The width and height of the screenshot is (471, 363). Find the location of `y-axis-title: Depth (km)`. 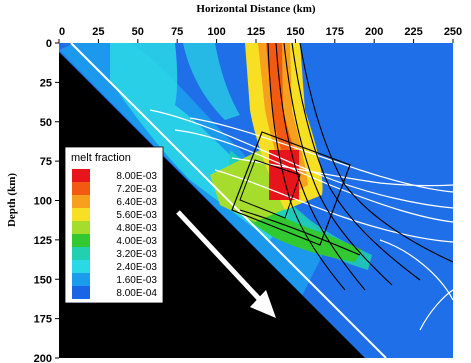

y-axis-title: Depth (km) is located at coordinates (12, 200).